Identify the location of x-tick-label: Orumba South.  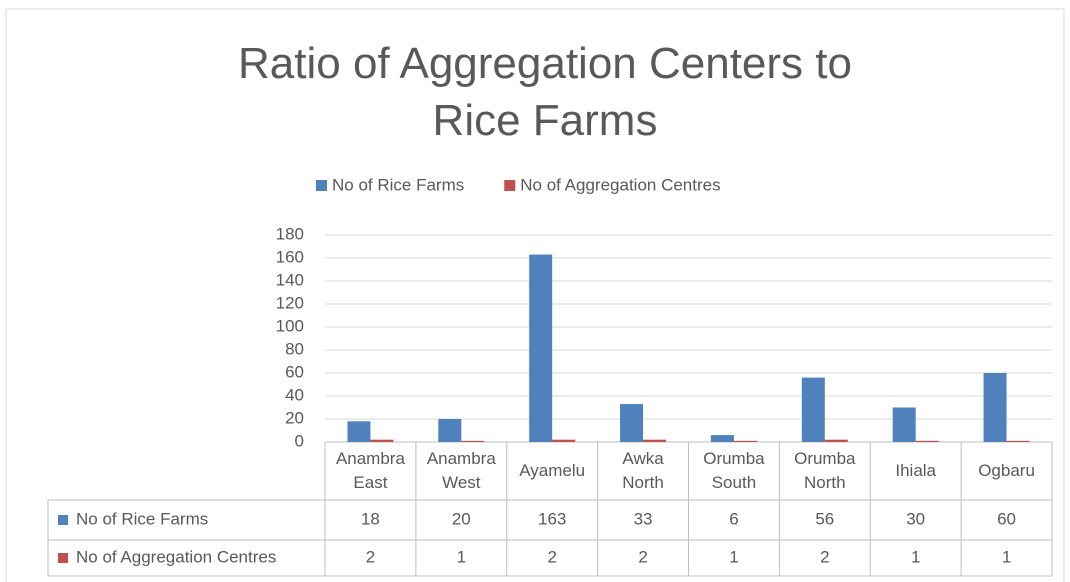
(734, 470).